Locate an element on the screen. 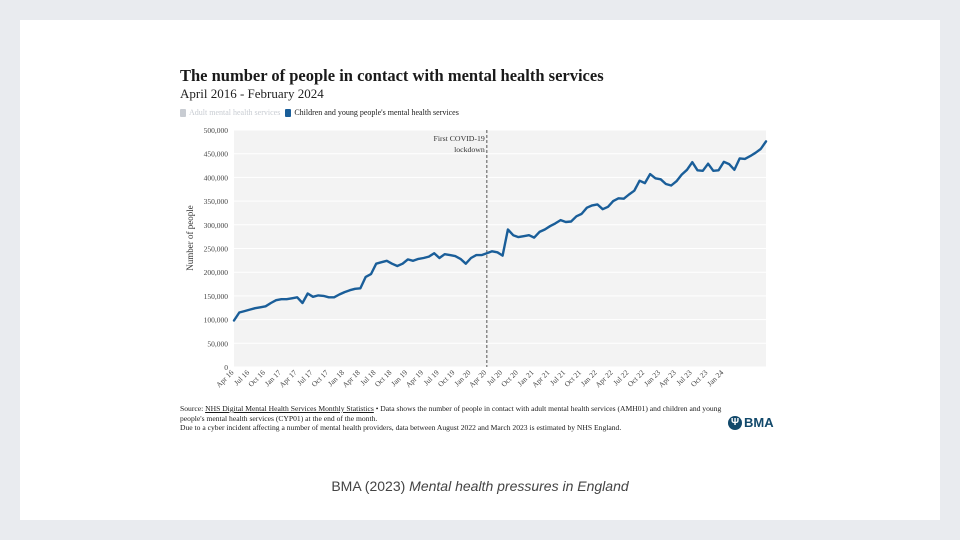 The image size is (960, 540). x-tick-label: Oct 20 is located at coordinates (509, 378).